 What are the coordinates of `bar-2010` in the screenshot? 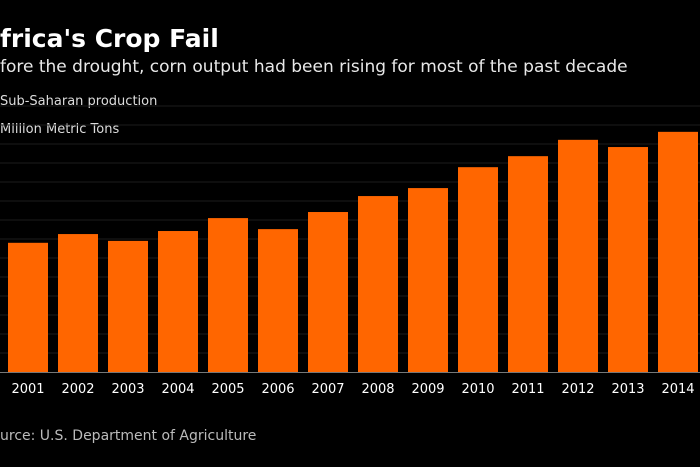 It's located at (478, 269).